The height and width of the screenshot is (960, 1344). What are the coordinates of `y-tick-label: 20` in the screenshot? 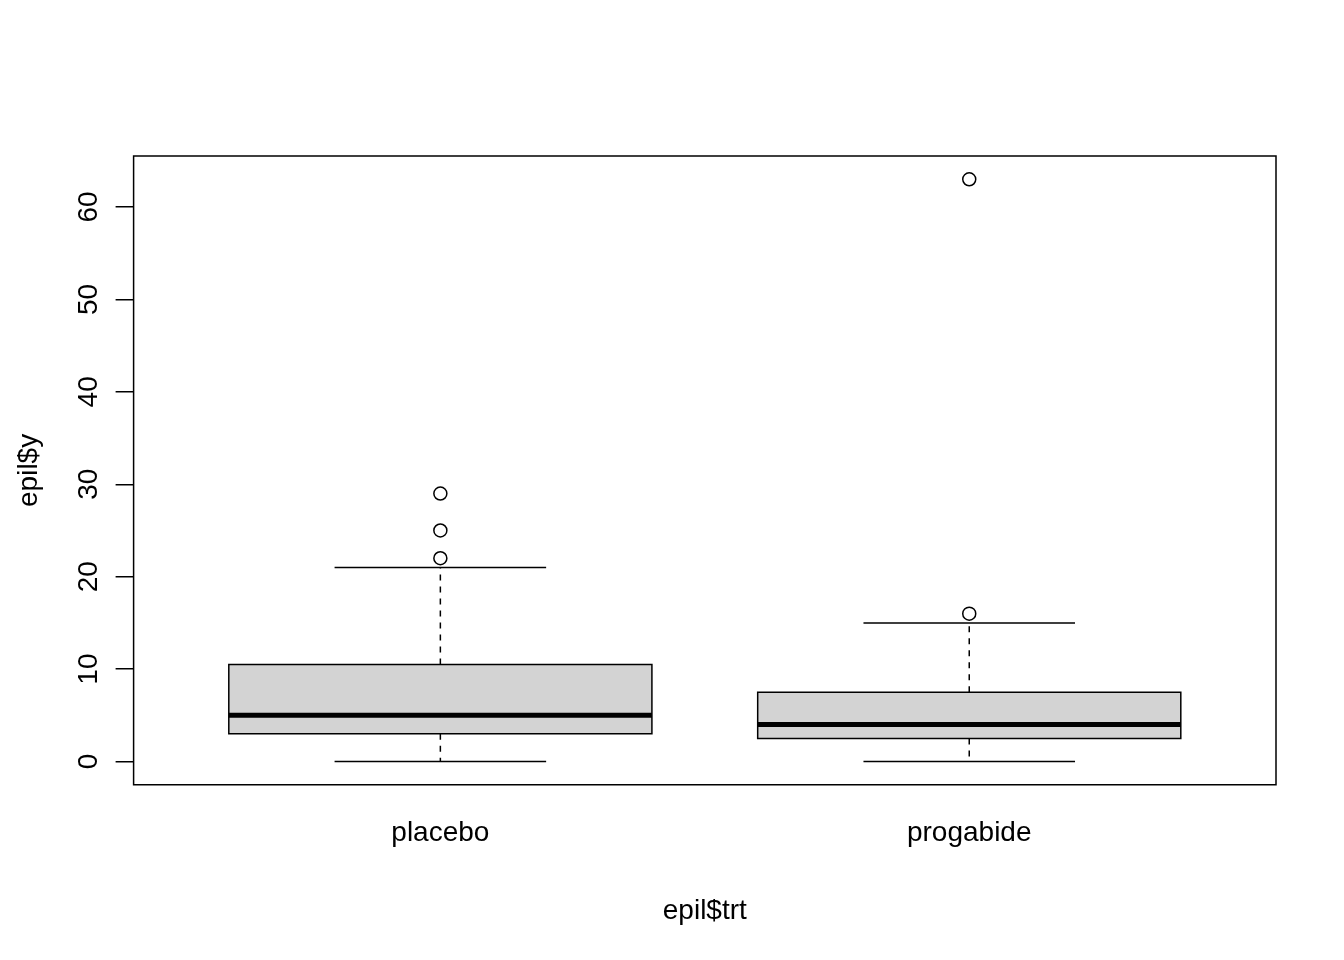 It's located at (88, 577).